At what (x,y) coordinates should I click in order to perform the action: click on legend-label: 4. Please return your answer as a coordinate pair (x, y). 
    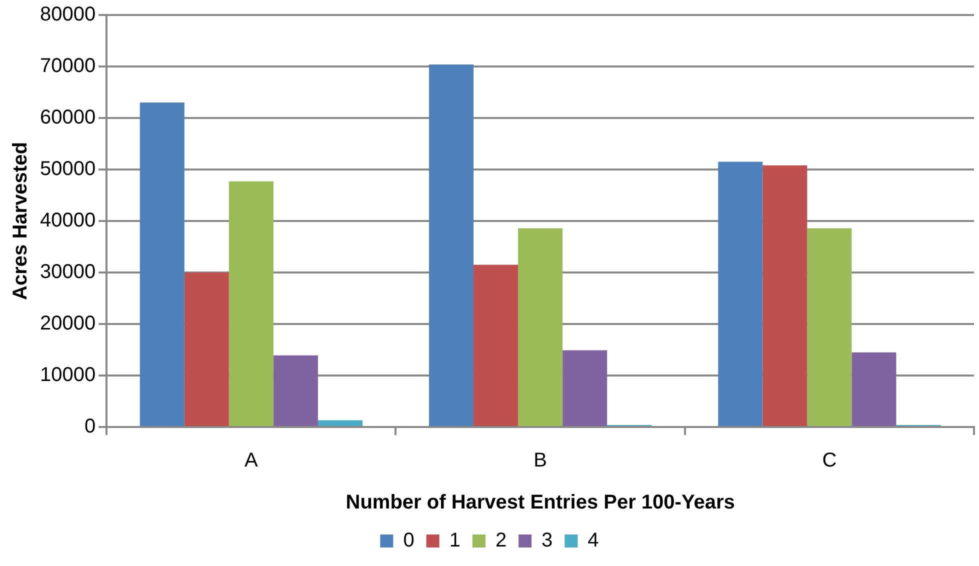
    Looking at the image, I should click on (593, 541).